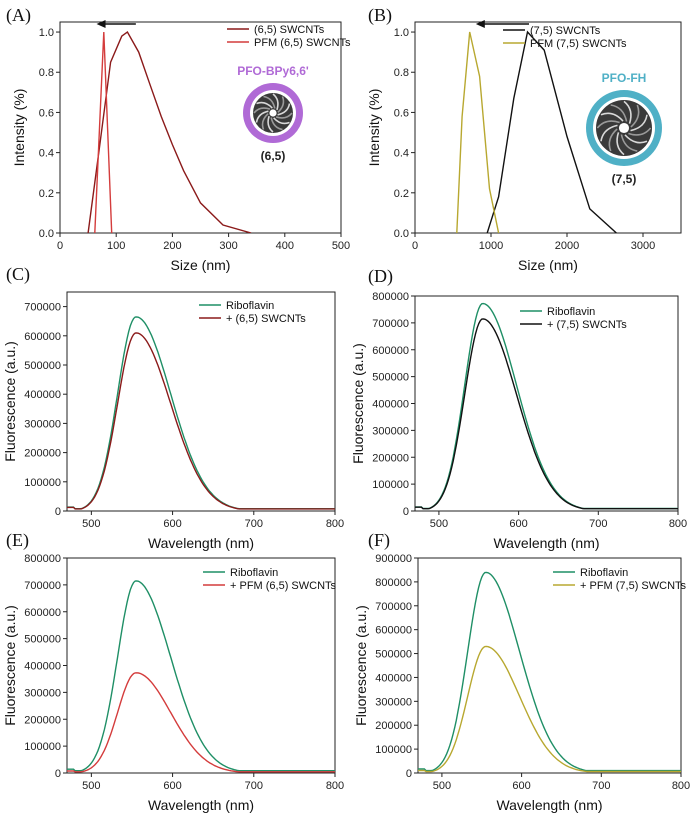 This screenshot has width=700, height=817. What do you see at coordinates (46, 154) in the screenshot?
I see `y-tick-label: 0.4` at bounding box center [46, 154].